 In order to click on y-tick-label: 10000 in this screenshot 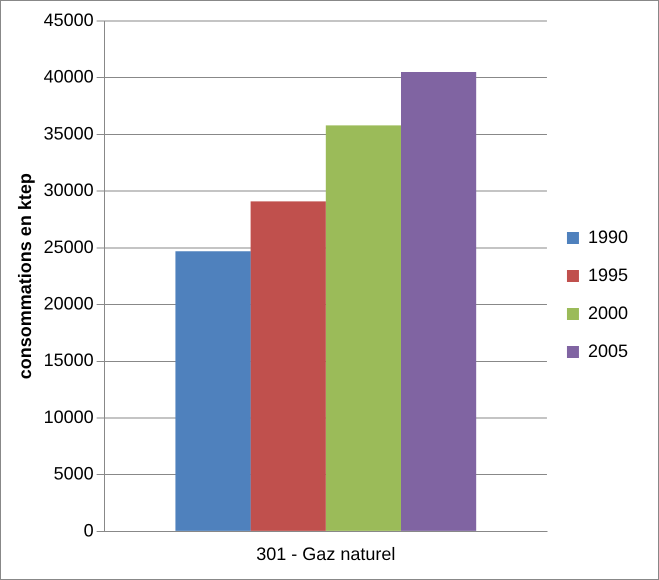, I will do `click(69, 416)`.